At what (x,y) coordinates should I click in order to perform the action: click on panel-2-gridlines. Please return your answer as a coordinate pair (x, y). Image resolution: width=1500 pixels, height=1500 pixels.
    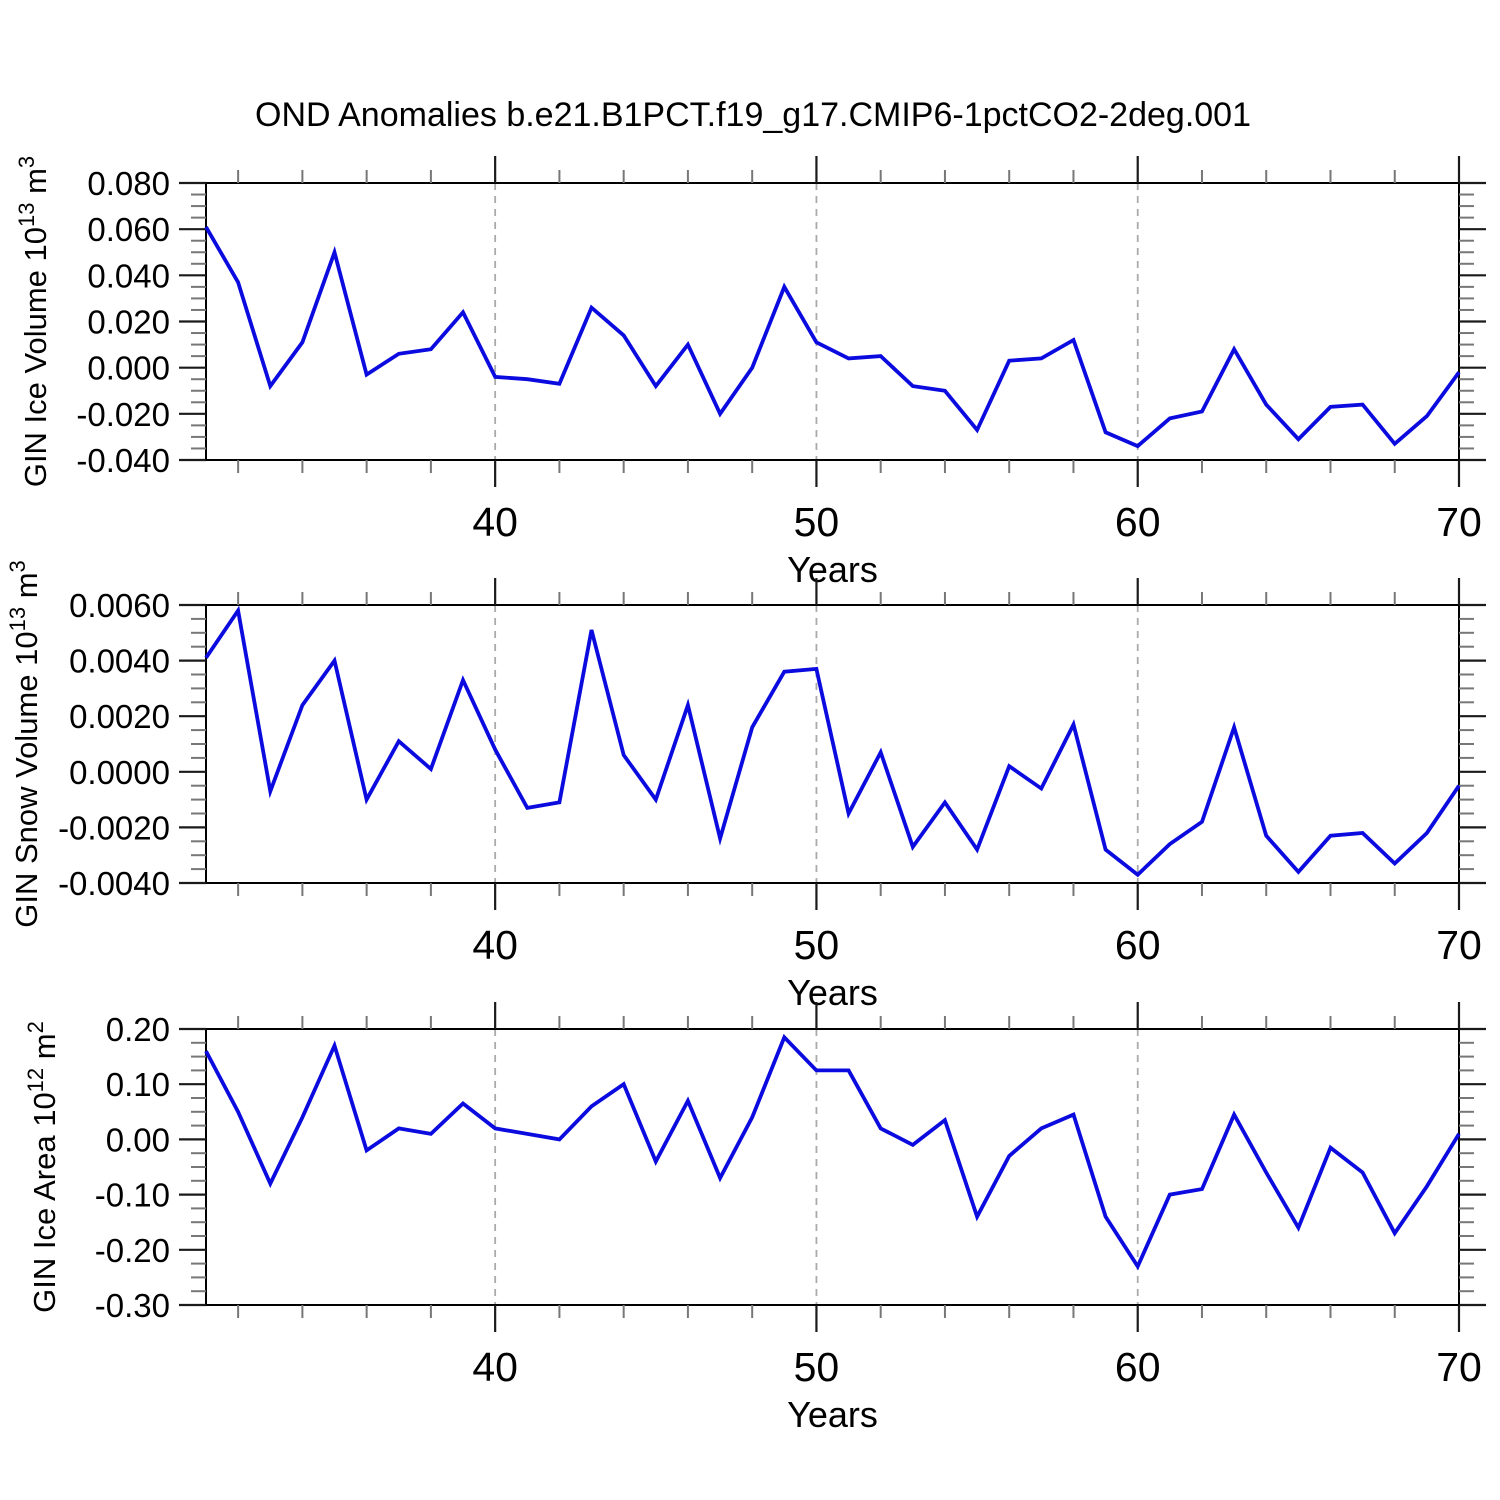
    Looking at the image, I should click on (816, 744).